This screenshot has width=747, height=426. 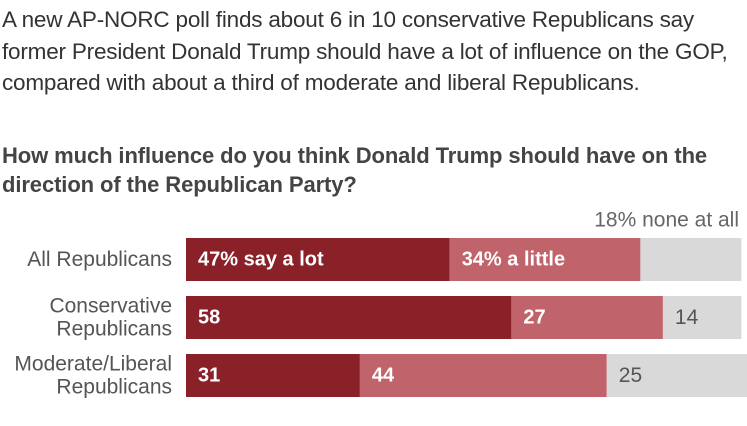 I want to click on annotation-group: 18% none at all, so click(x=666, y=220).